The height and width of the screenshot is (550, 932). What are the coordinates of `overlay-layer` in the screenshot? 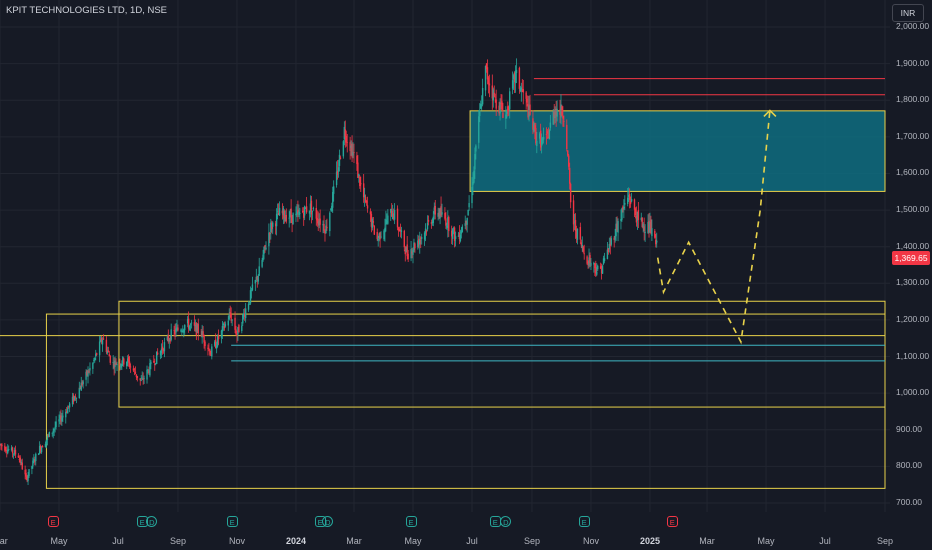 It's located at (716, 227).